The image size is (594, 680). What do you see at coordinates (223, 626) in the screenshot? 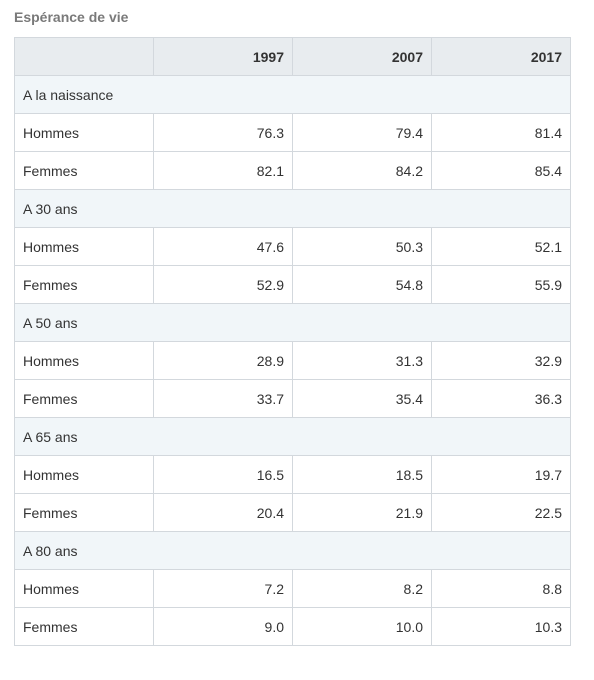
I see `value-cell: 9.0` at bounding box center [223, 626].